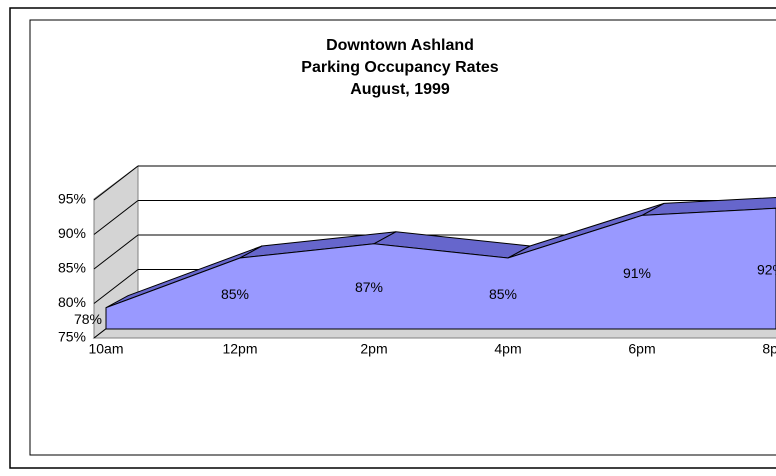 Image resolution: width=776 pixels, height=476 pixels. I want to click on x-tick-label: 6pm, so click(641, 349).